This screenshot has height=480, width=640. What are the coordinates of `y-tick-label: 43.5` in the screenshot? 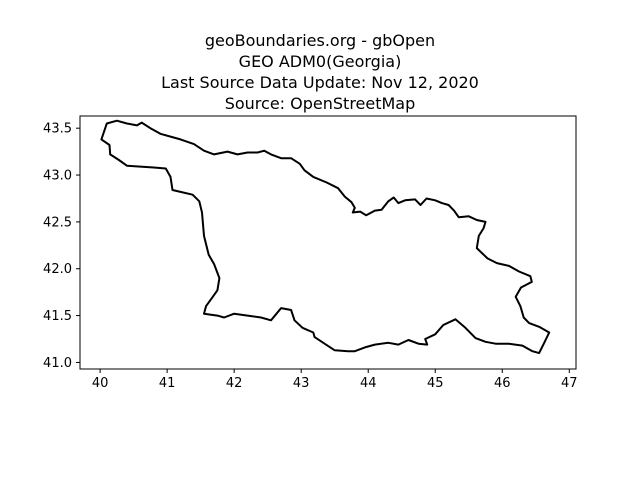 It's located at (57, 129).